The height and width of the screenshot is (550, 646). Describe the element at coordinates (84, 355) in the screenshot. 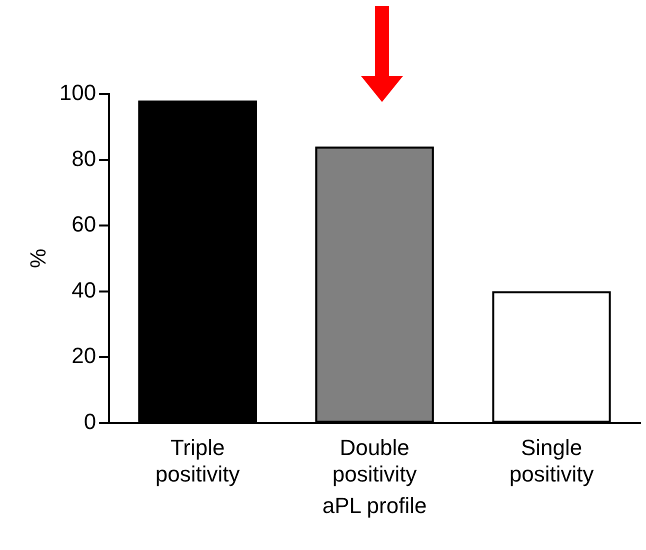

I see `y-tick-label: 20` at that location.